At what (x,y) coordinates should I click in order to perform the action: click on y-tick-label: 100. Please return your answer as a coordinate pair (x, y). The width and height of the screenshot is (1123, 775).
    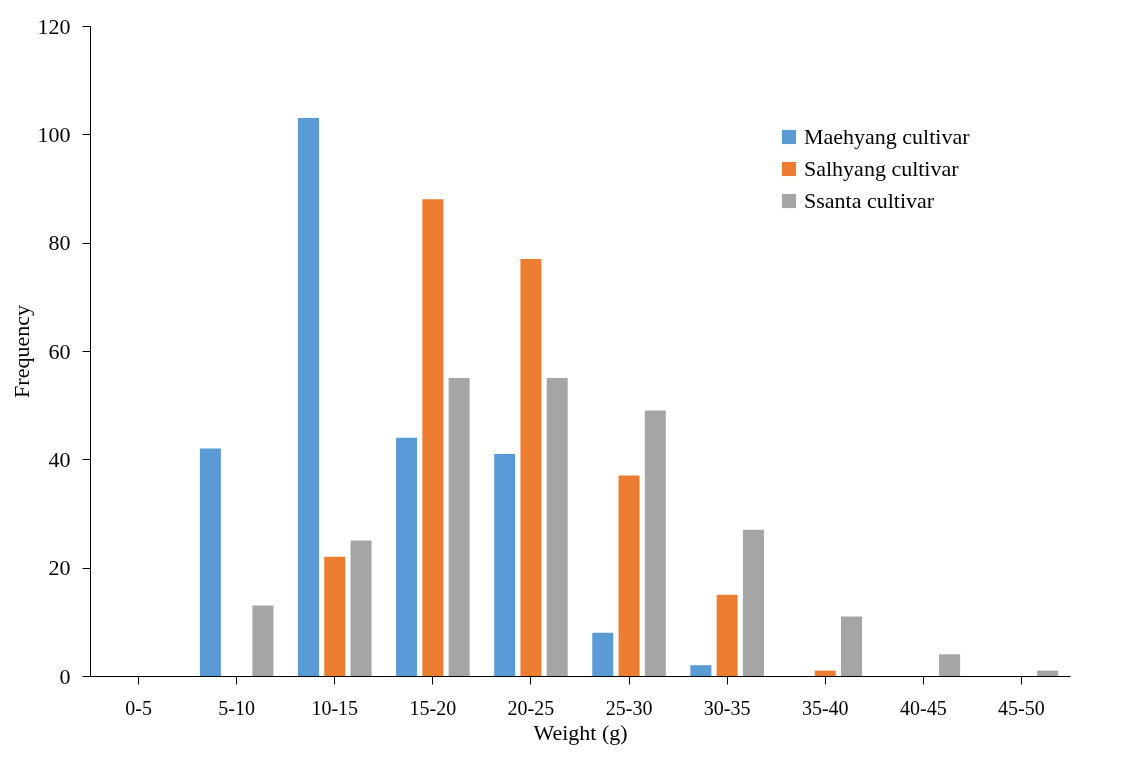
    Looking at the image, I should click on (54, 134).